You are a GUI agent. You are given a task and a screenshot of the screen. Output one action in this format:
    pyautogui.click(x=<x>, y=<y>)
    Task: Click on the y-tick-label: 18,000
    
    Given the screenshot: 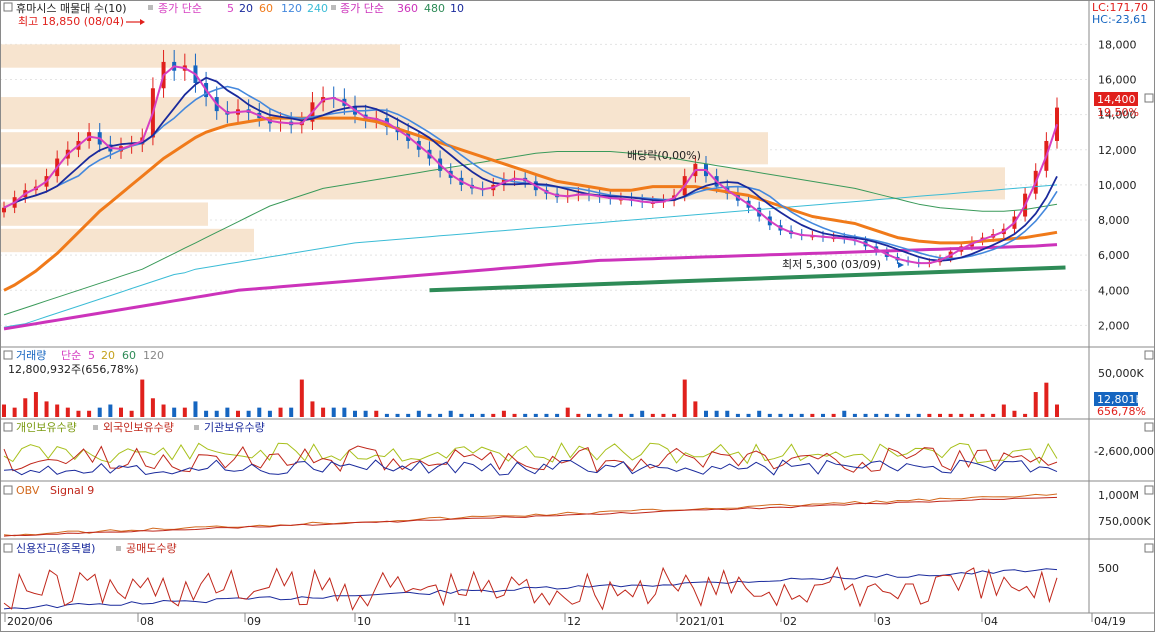 What is the action you would take?
    pyautogui.click(x=1117, y=44)
    